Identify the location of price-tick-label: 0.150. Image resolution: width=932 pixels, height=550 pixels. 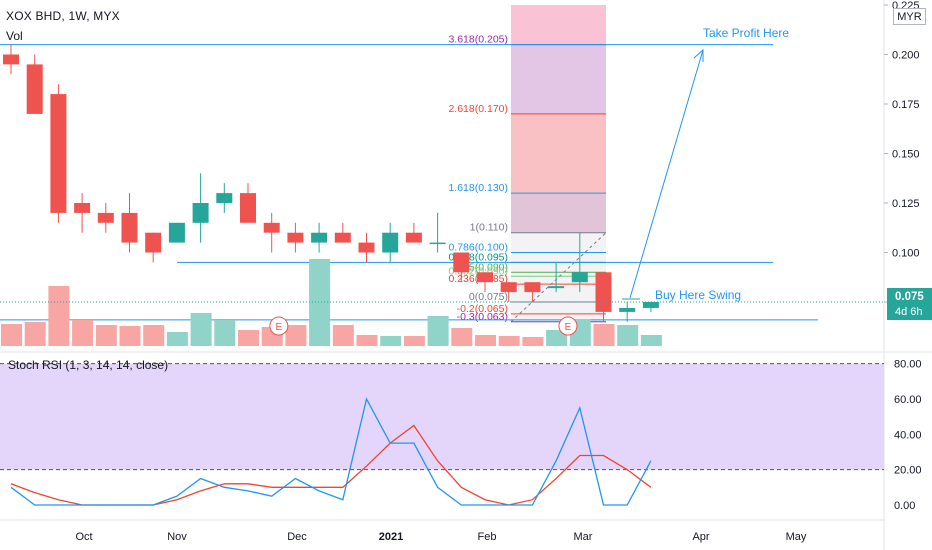
(906, 155).